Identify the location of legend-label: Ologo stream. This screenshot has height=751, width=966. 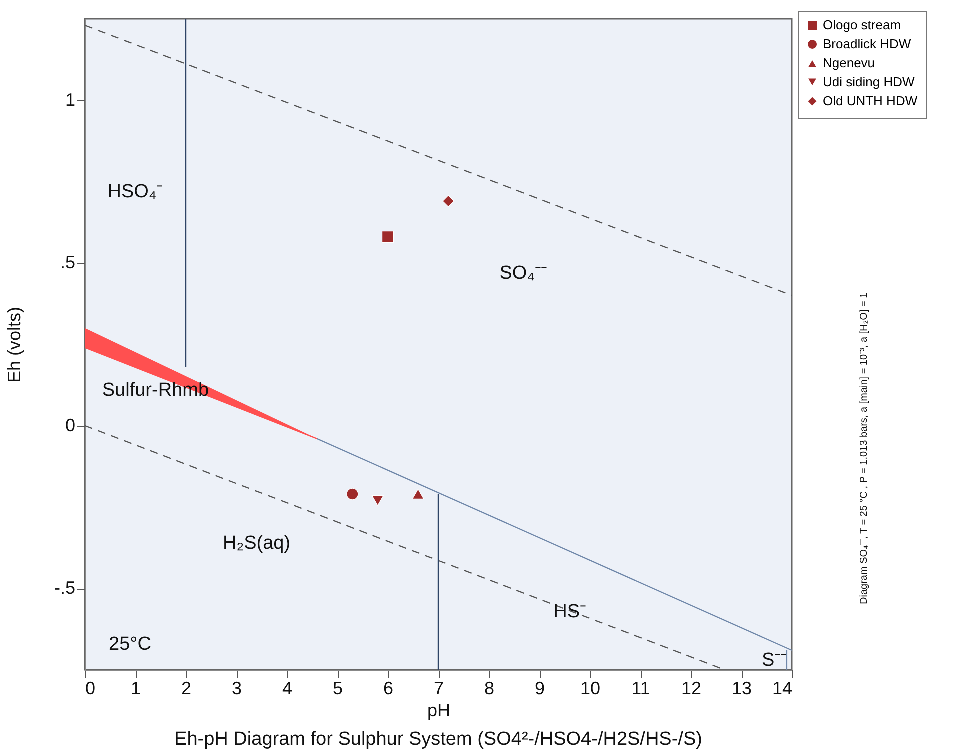
(862, 25).